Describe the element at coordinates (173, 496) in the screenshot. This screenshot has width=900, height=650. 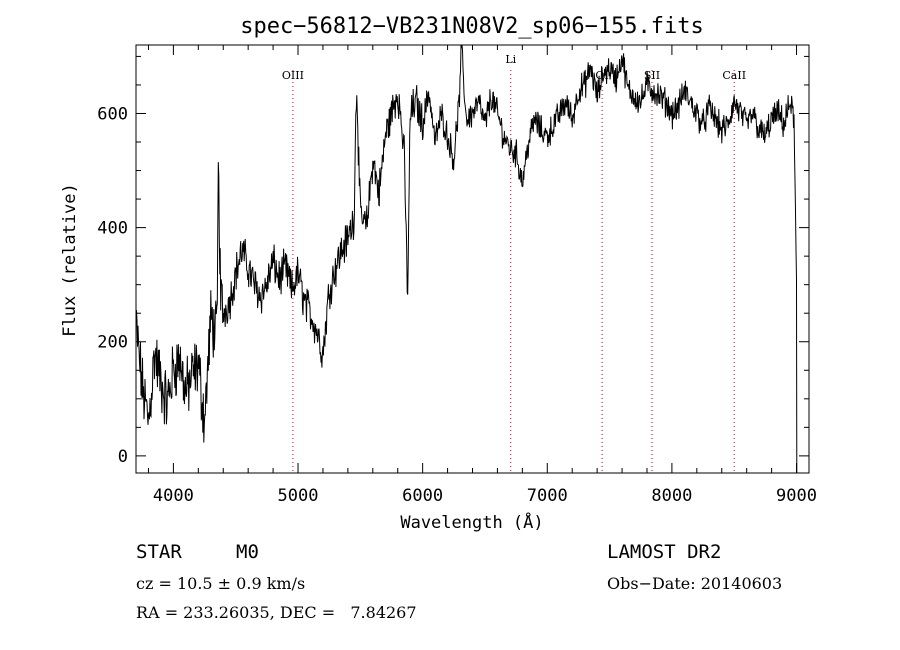
I see `x-tick-label: 4000` at that location.